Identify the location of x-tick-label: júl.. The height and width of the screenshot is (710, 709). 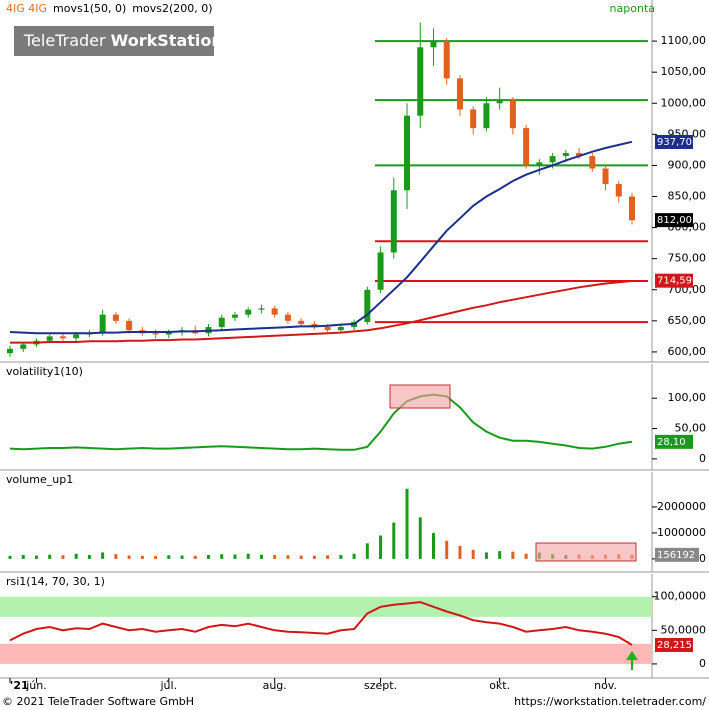
(169, 685).